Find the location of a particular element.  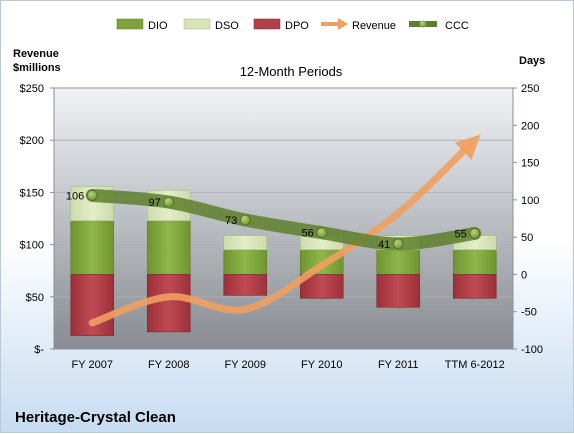

legend-swatch-dso is located at coordinates (197, 24).